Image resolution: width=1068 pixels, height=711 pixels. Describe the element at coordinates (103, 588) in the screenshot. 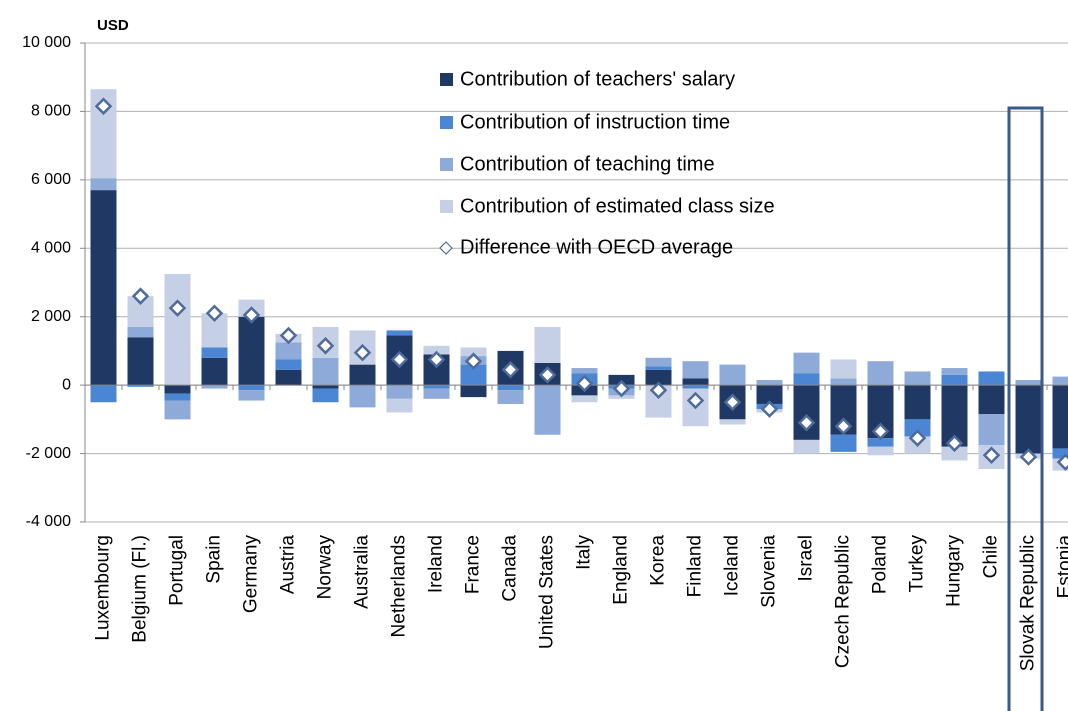

I see `x-tick-label: Luxembourg` at that location.